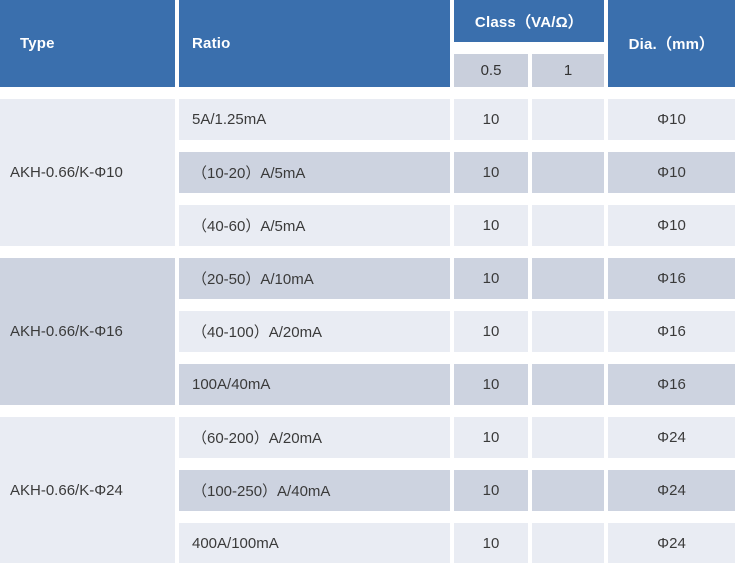  Describe the element at coordinates (314, 225) in the screenshot. I see `ratio-cell: （40-60）A/5mA` at that location.